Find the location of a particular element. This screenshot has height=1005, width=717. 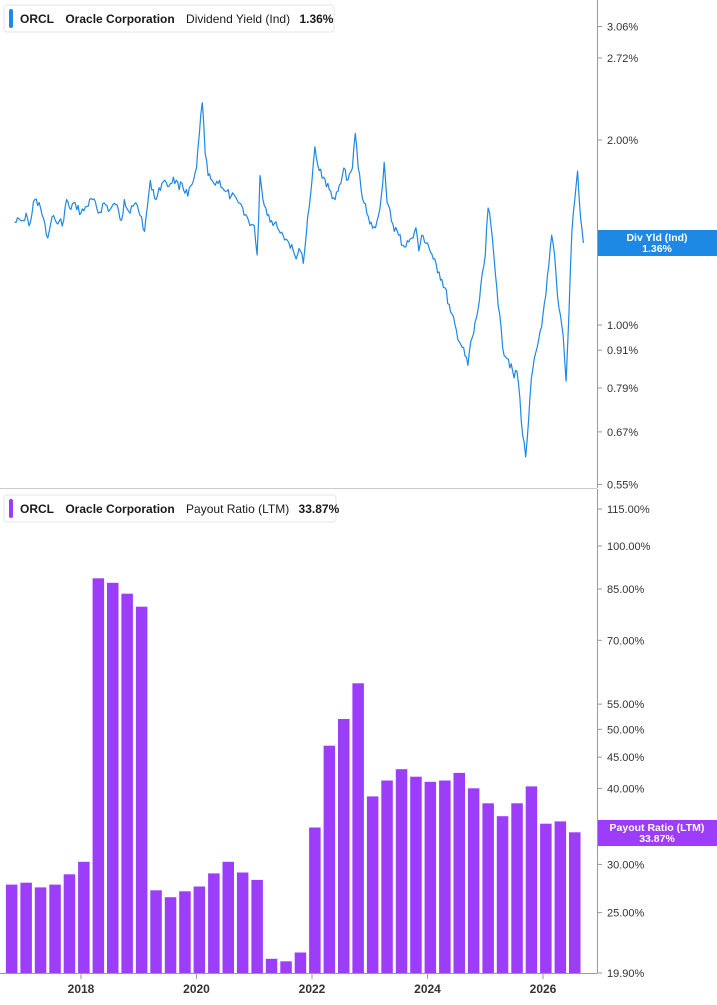

top-y-ticks: 3.06% 2.72% 2.00% 1.00% 0.91% 0.79% 0.67% 0.55% is located at coordinates (617, 256).